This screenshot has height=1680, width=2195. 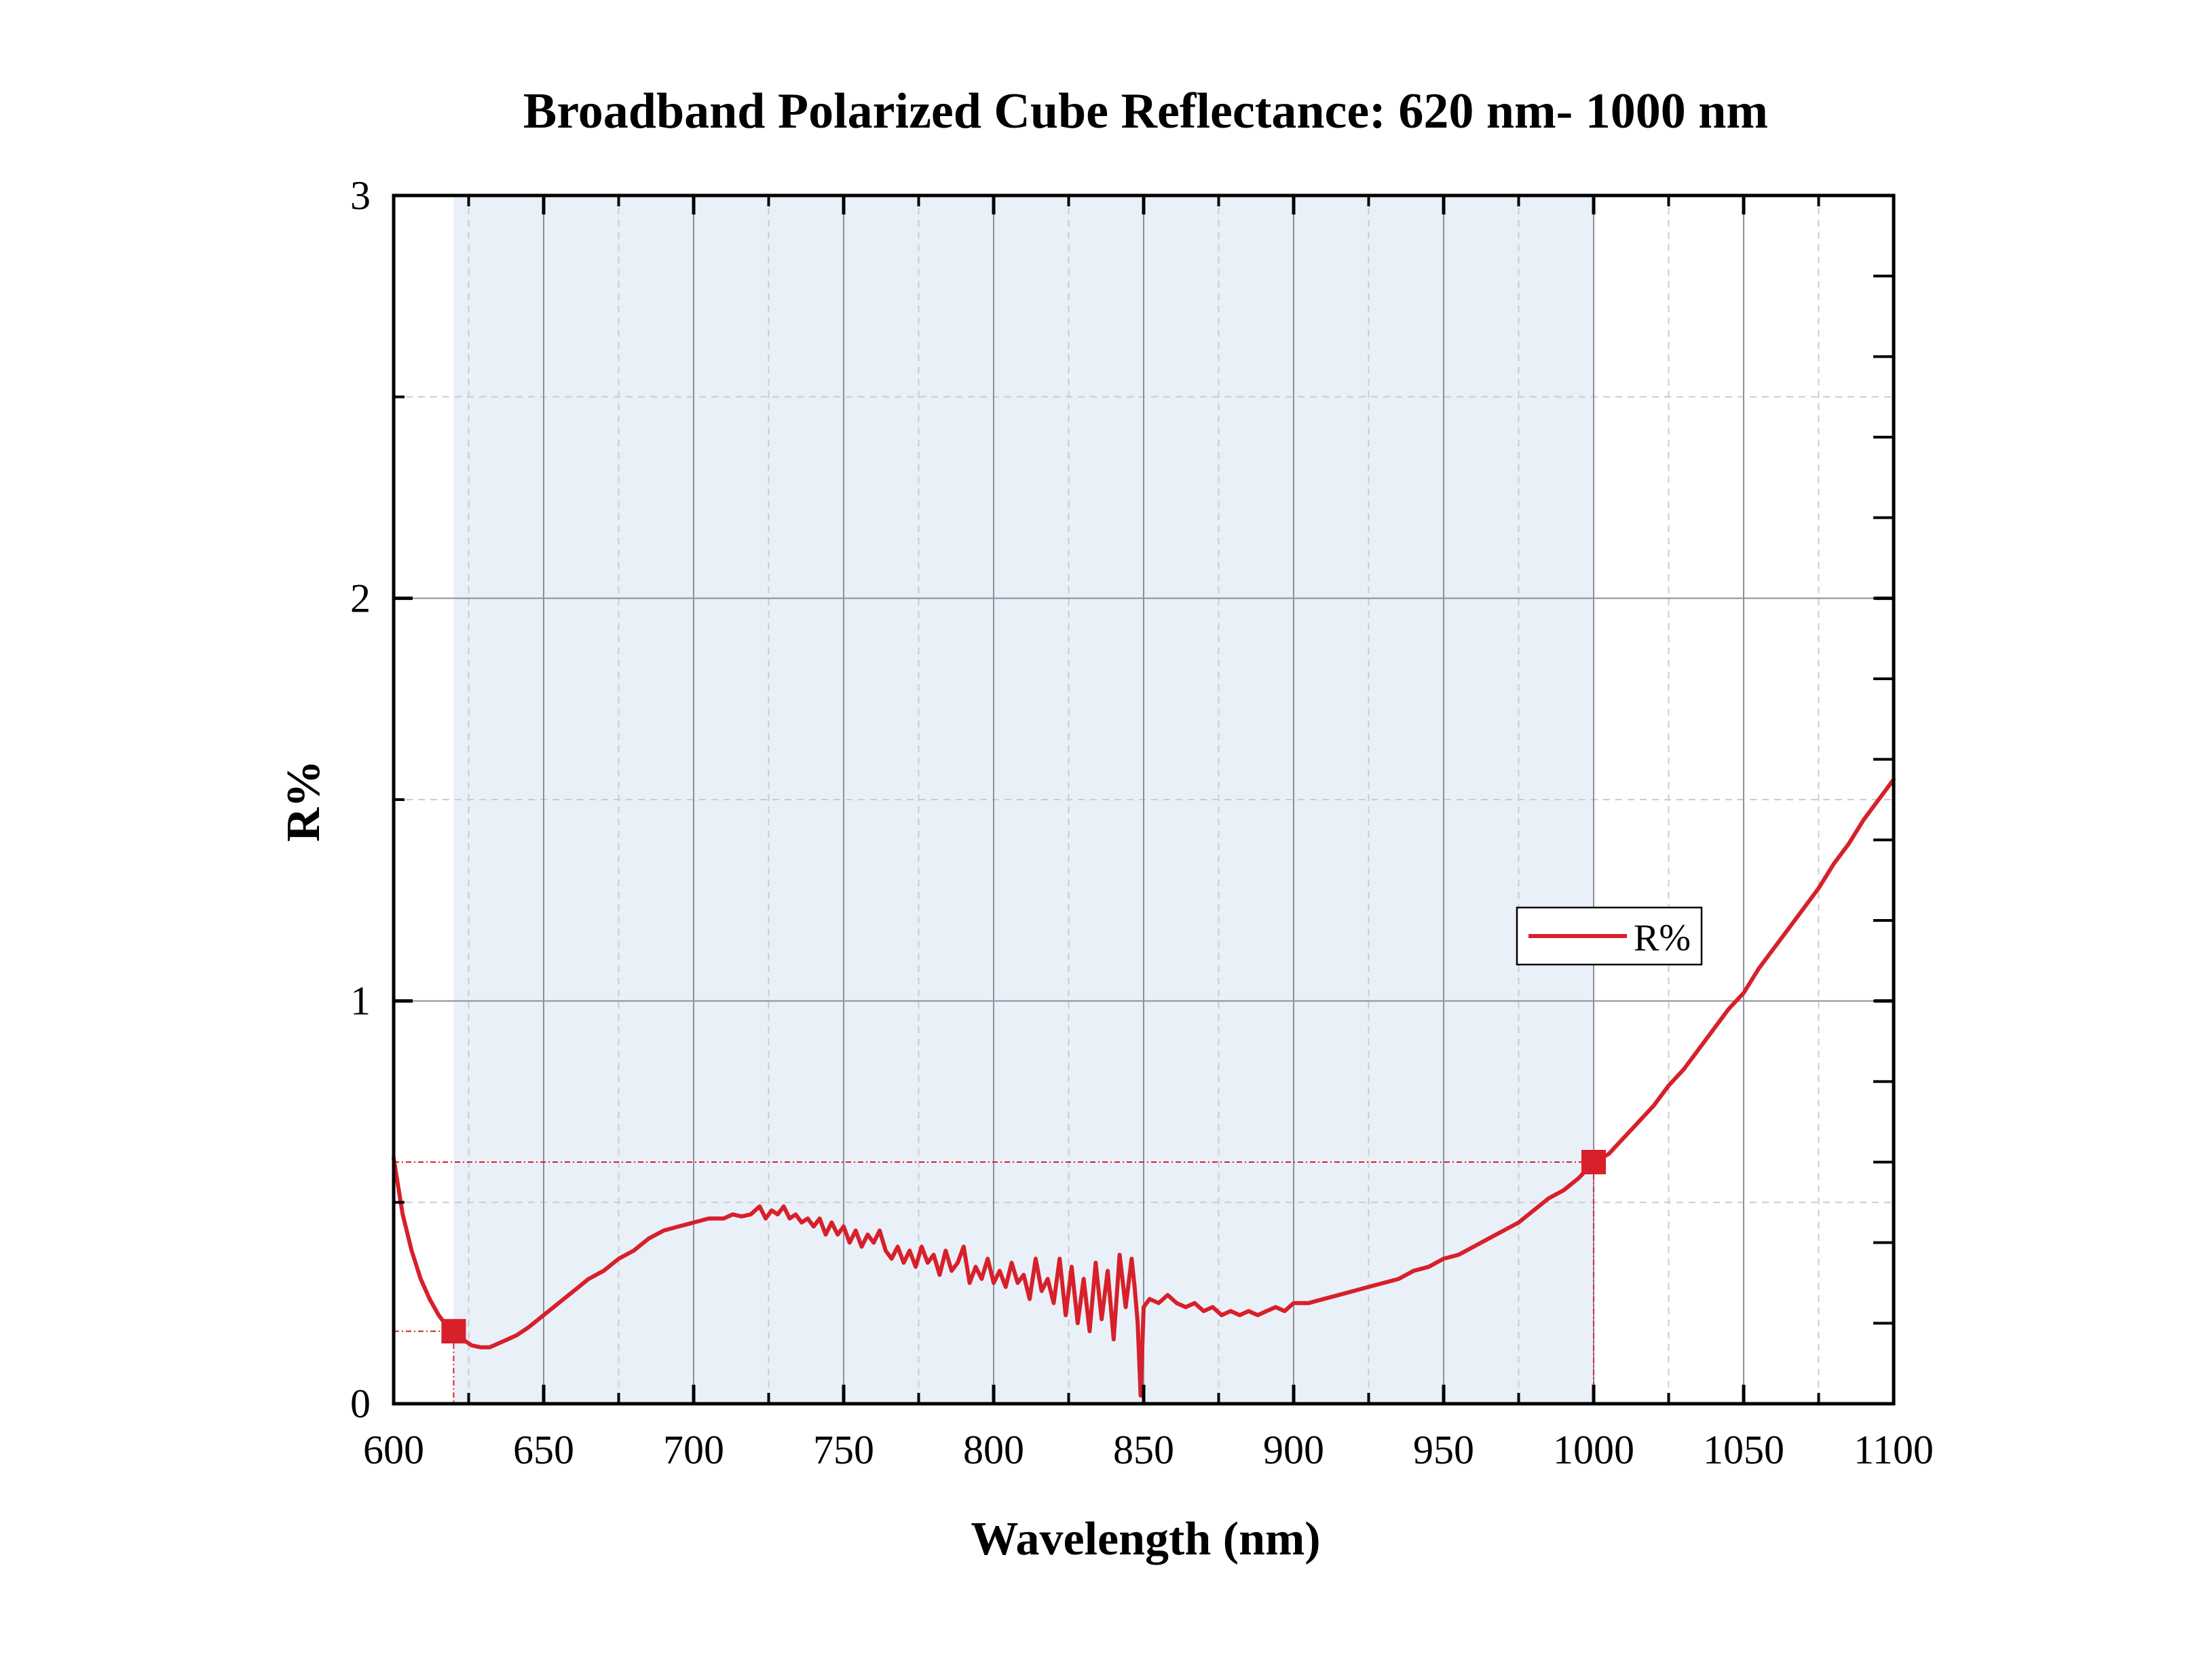 I want to click on x-tick-label: 800, so click(x=993, y=1450).